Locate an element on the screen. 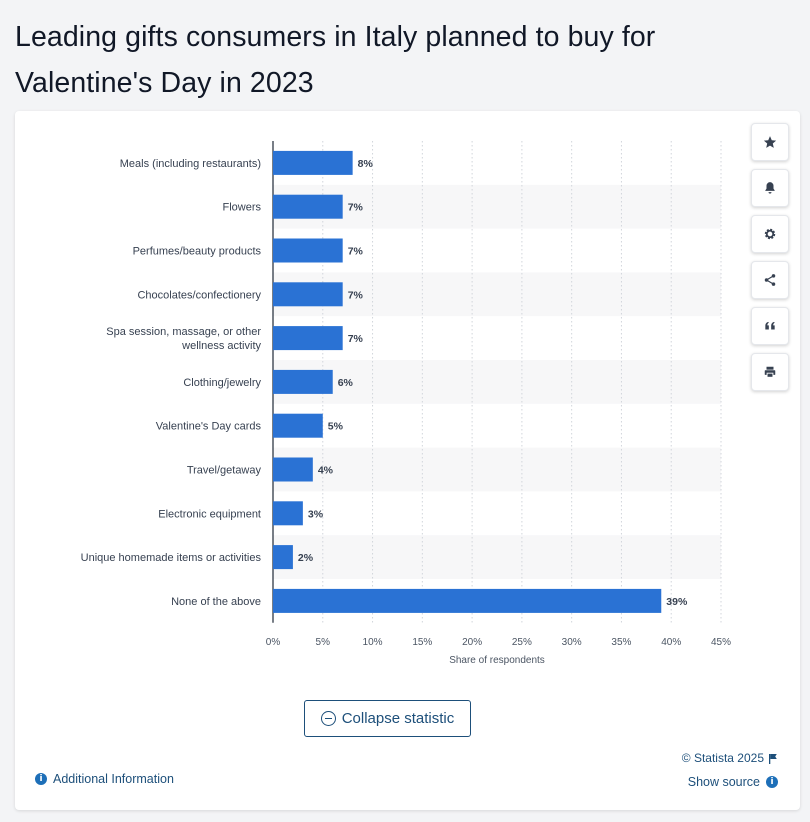 The width and height of the screenshot is (810, 822). share-button is located at coordinates (770, 280).